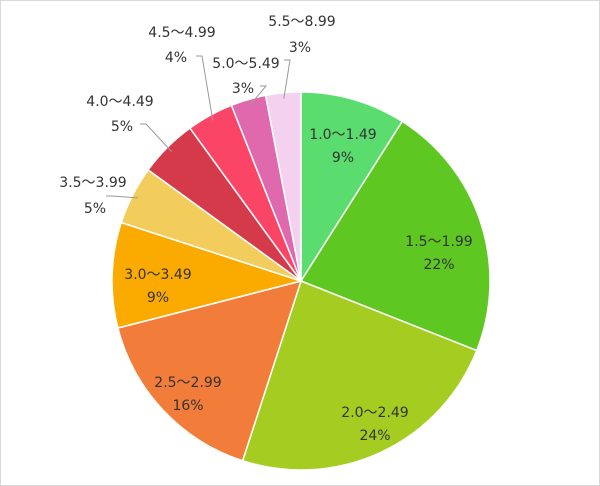 The height and width of the screenshot is (486, 600). Describe the element at coordinates (181, 33) in the screenshot. I see `slice-category-label: 4.5～4.99` at that location.